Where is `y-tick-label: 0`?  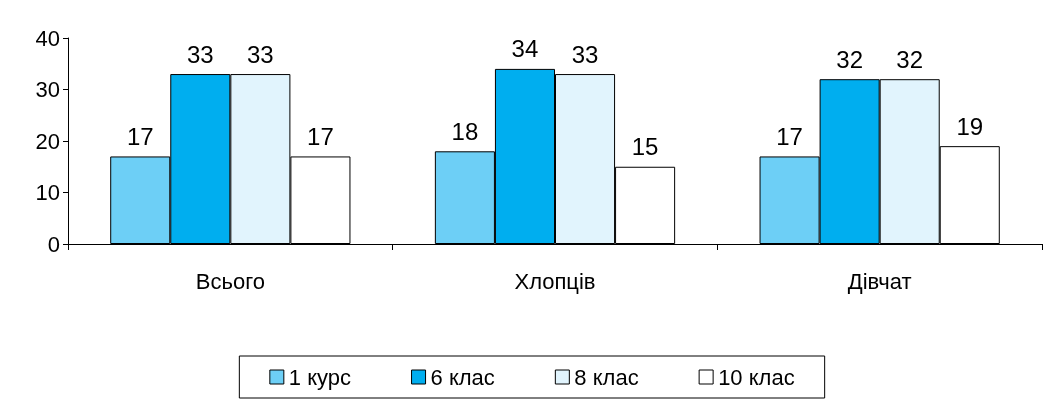
y-tick-label: 0 is located at coordinates (53, 244).